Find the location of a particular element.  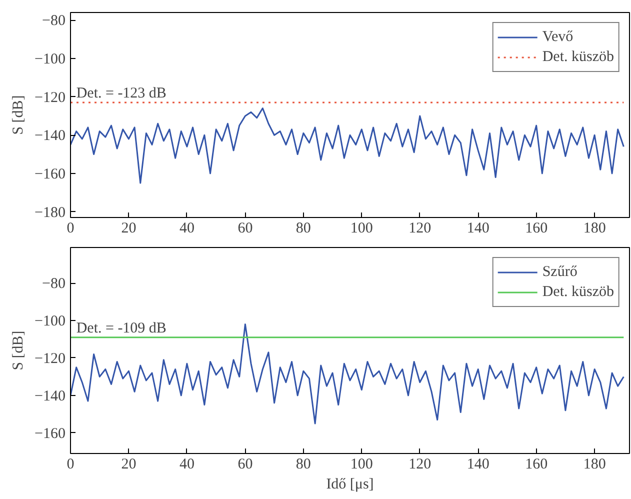

legend-label: Szűrő is located at coordinates (560, 272).